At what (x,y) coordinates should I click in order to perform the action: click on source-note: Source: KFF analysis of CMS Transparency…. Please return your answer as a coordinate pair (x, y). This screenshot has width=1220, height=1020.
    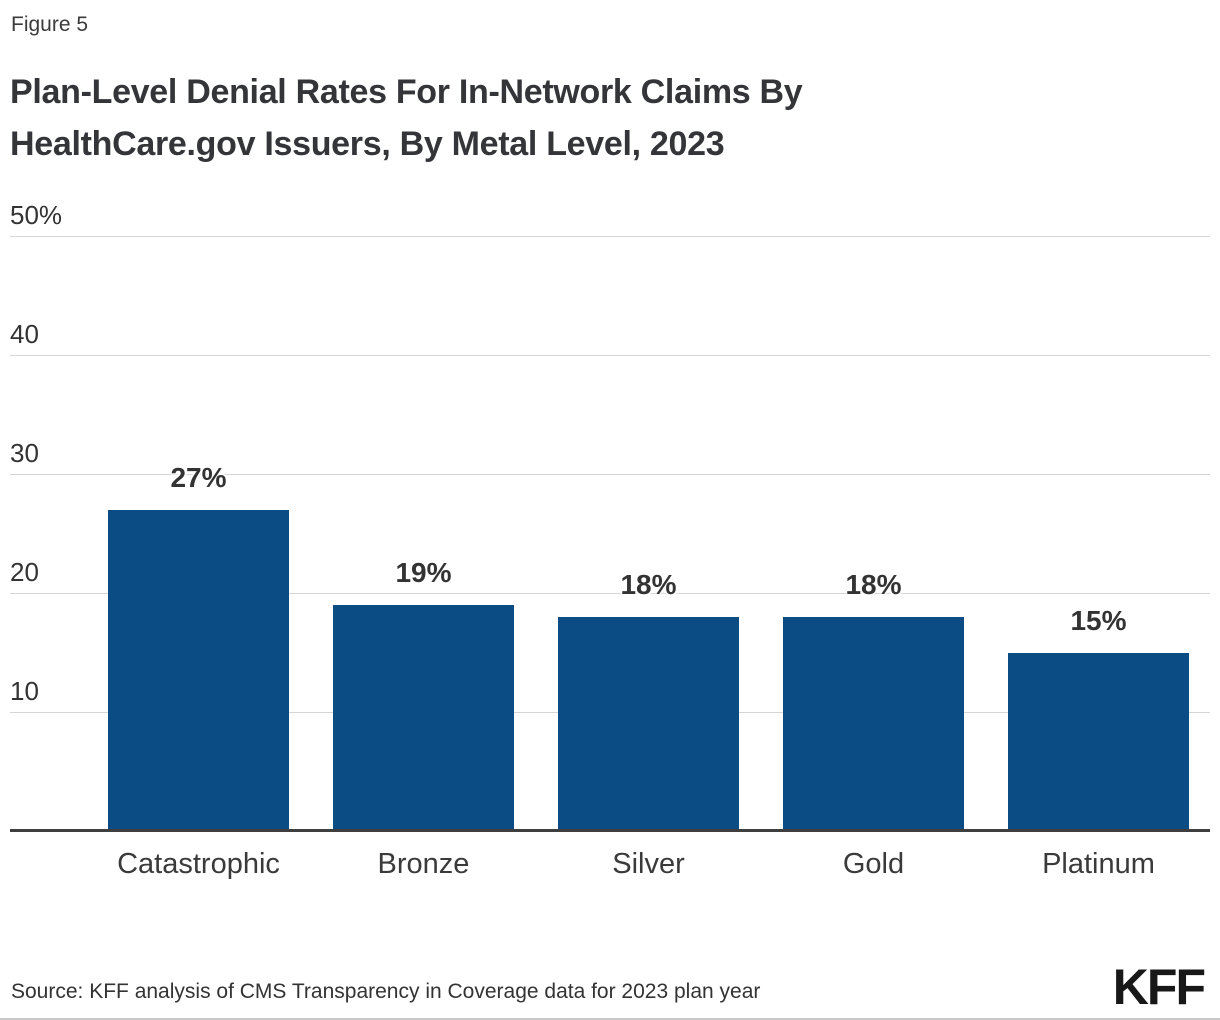
    Looking at the image, I should click on (386, 991).